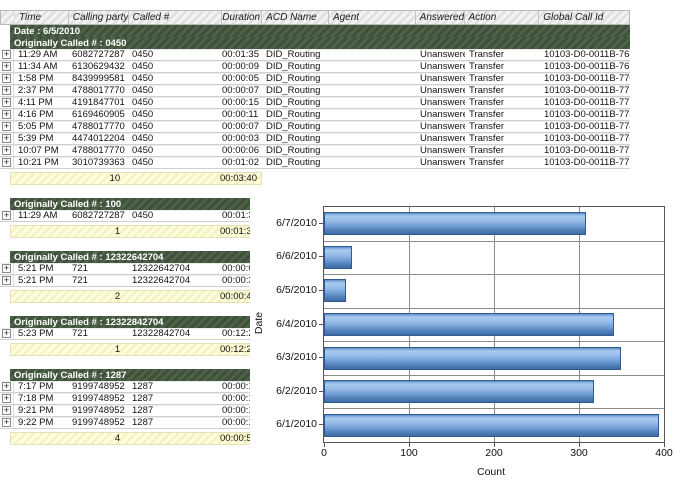  Describe the element at coordinates (240, 386) in the screenshot. I see `cell-duration: 00:00:13` at that location.